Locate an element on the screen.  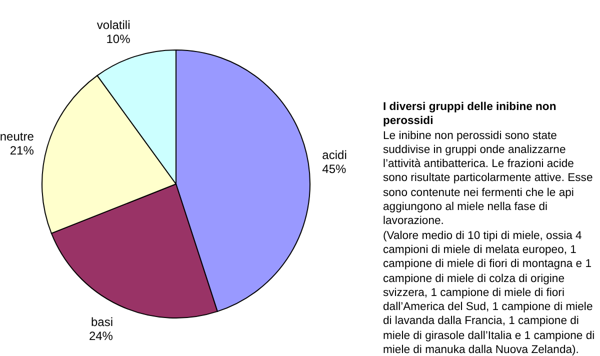
text: I diversi gruppi delle inibine non perossidi is located at coordinates (470, 114).